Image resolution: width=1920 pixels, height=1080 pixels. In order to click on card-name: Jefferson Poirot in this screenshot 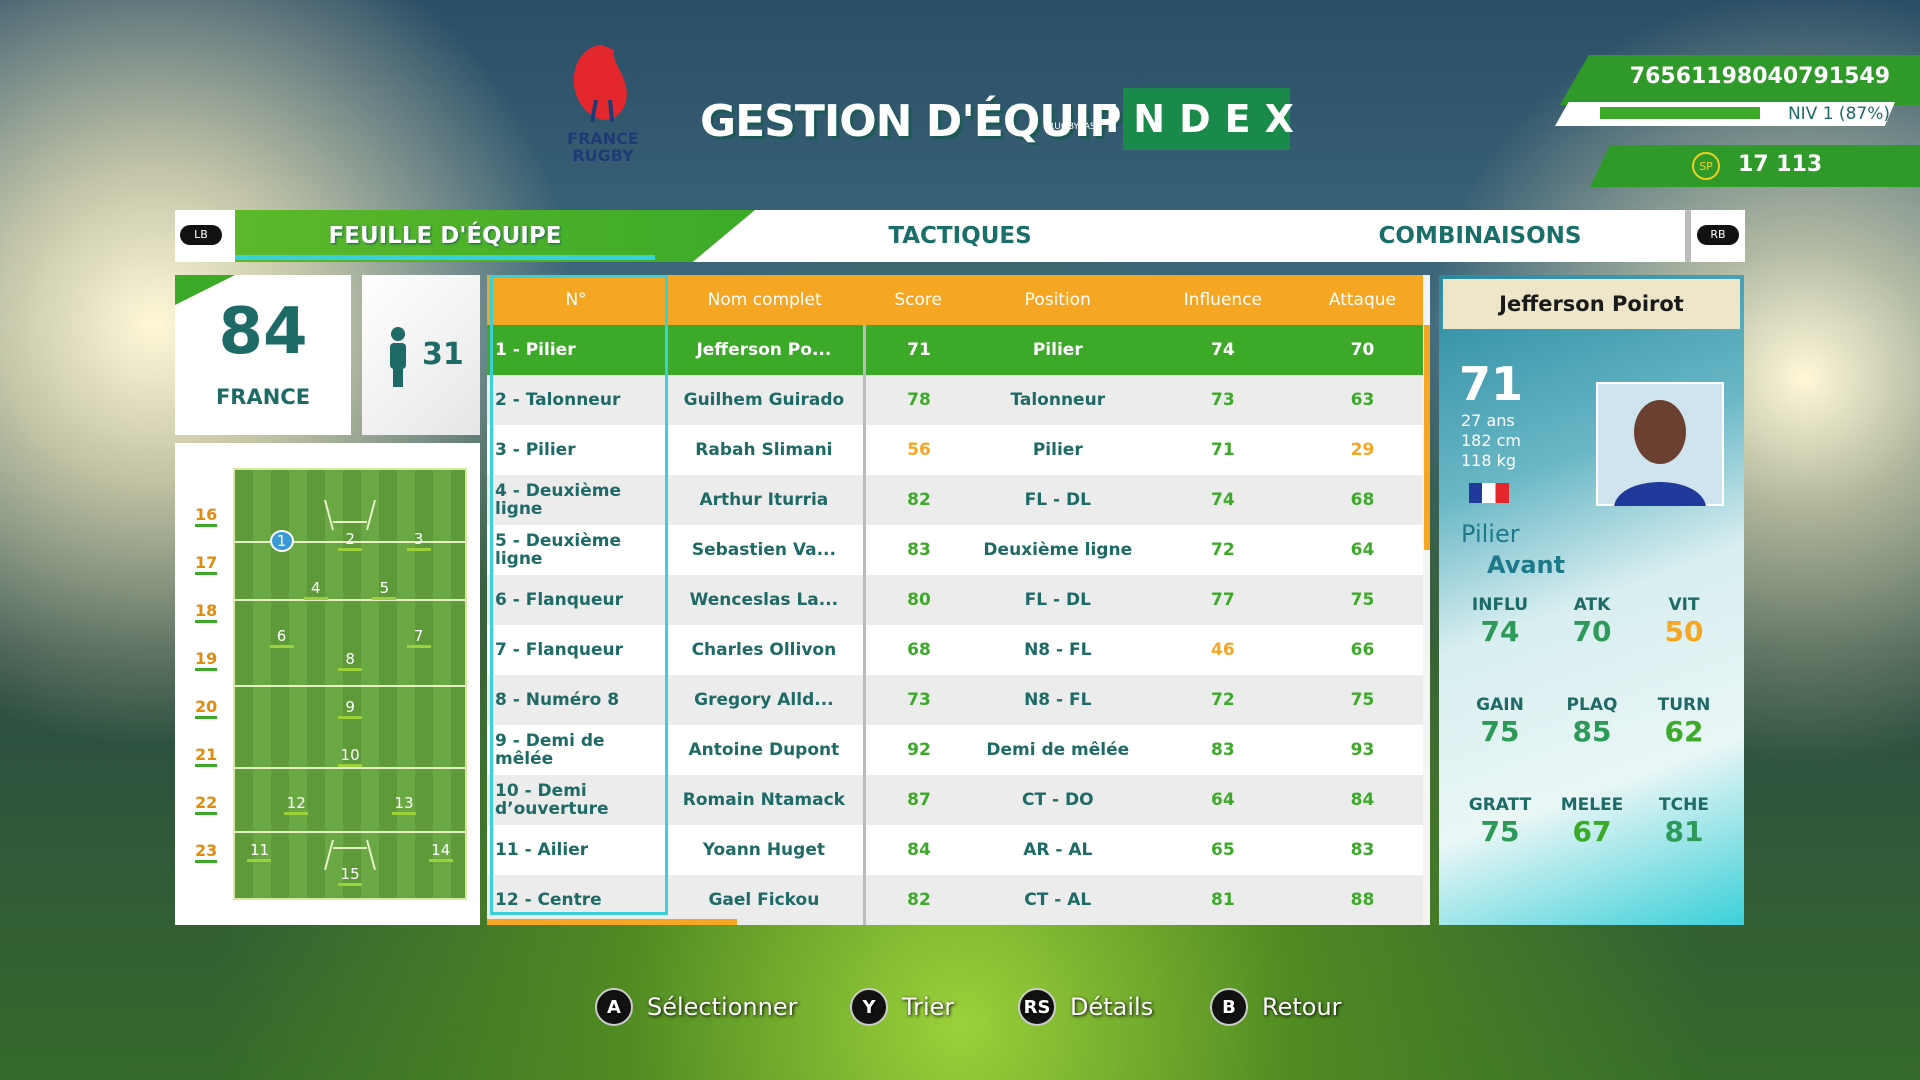, I will do `click(1591, 304)`.